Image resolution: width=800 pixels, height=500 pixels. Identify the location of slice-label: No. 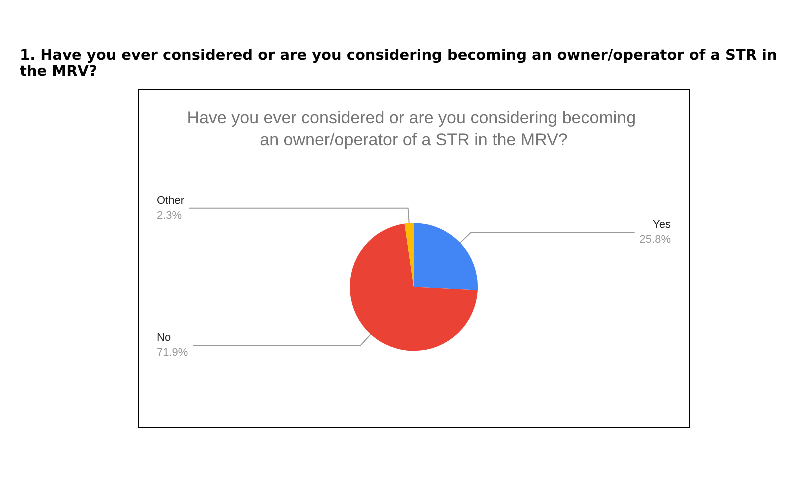
(164, 338).